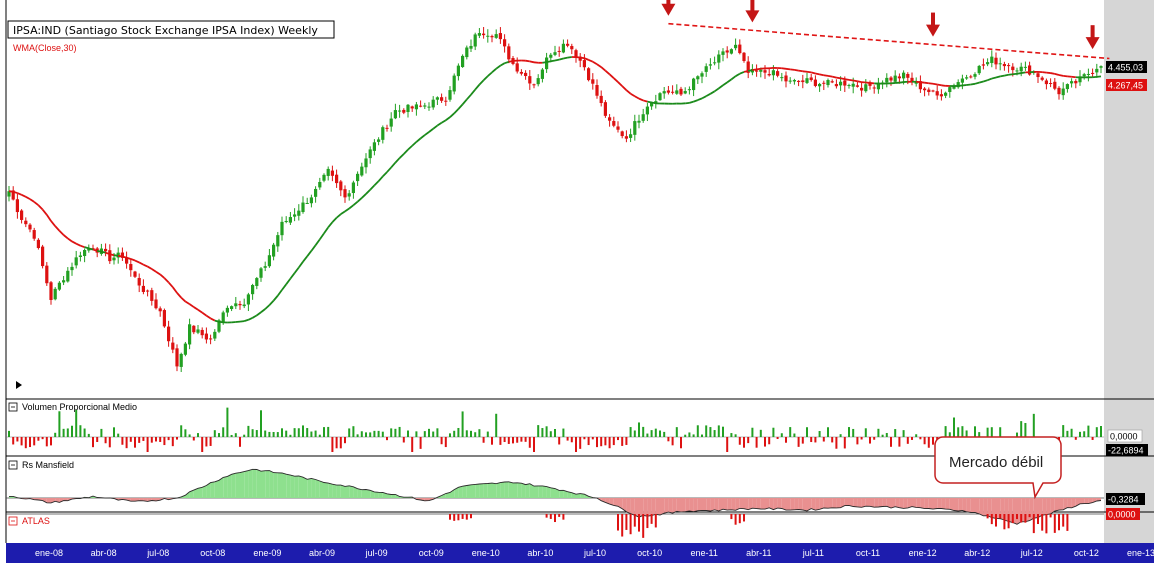 The height and width of the screenshot is (563, 1154). I want to click on expand-triangle-icon, so click(19, 385).